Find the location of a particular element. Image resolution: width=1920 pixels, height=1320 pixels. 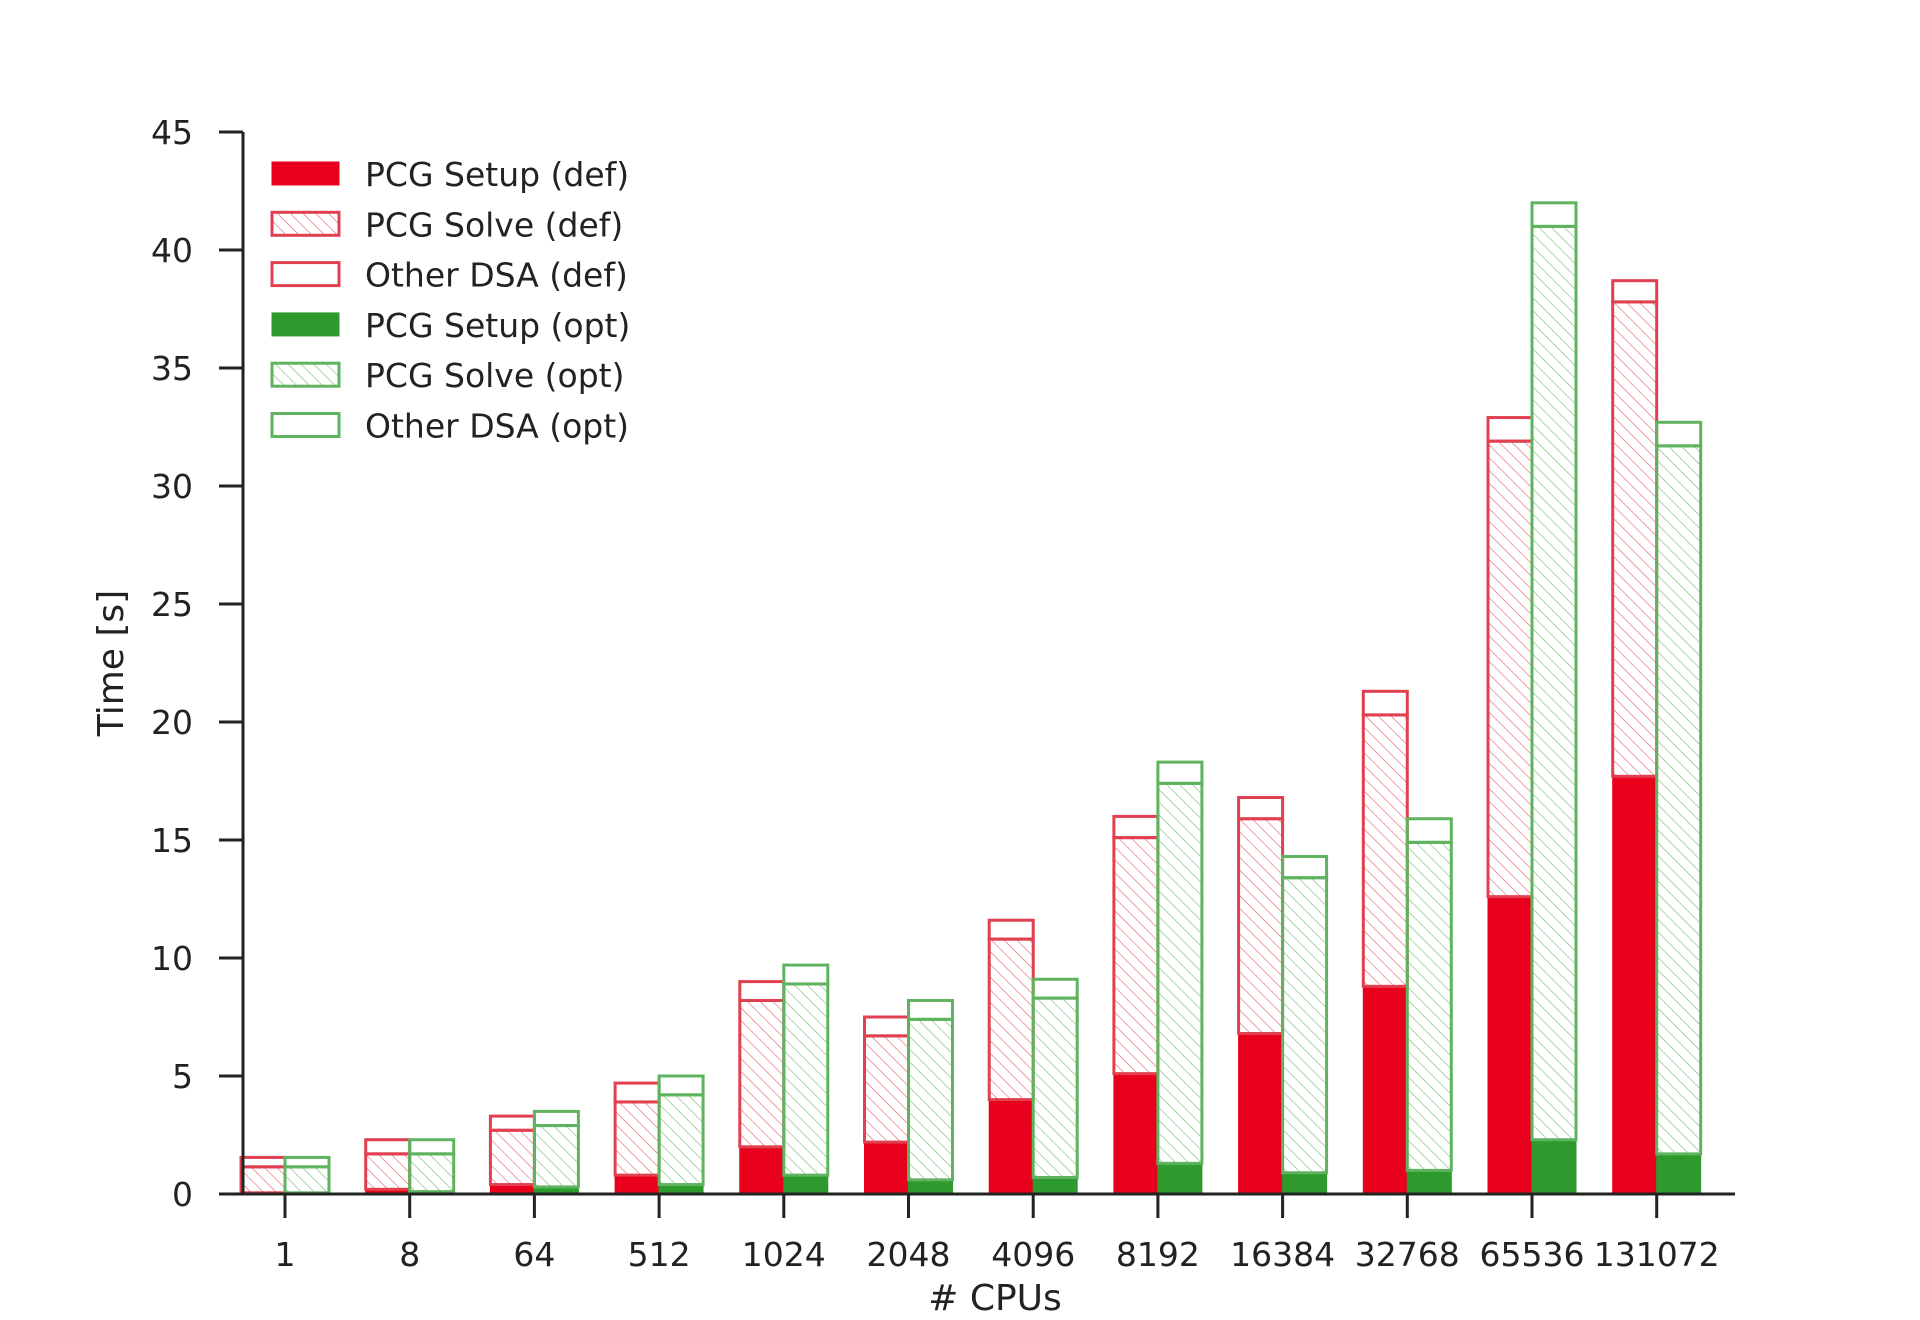

legend-label-pcg-setup-opt: PCG Setup (opt) is located at coordinates (497, 325).